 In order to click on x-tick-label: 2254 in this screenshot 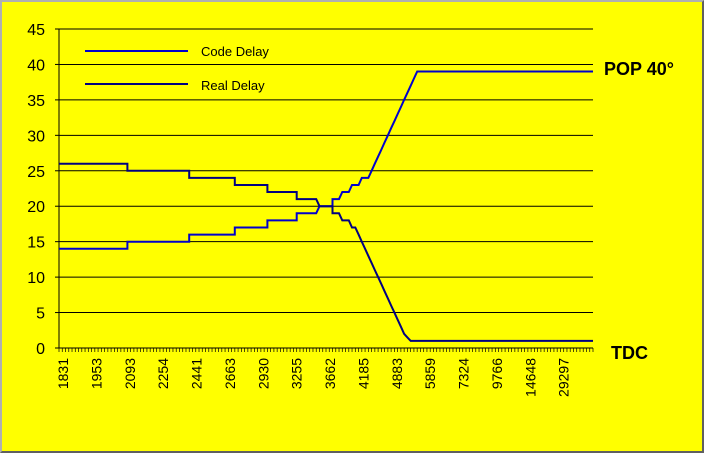, I will do `click(163, 373)`.